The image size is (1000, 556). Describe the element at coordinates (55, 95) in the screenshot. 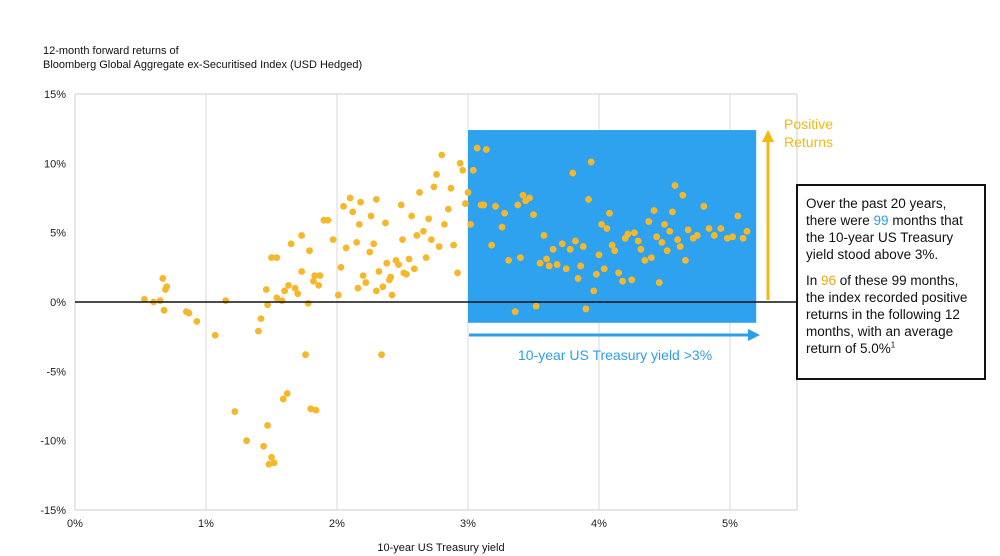

I see `y-tick-label: 15%` at that location.